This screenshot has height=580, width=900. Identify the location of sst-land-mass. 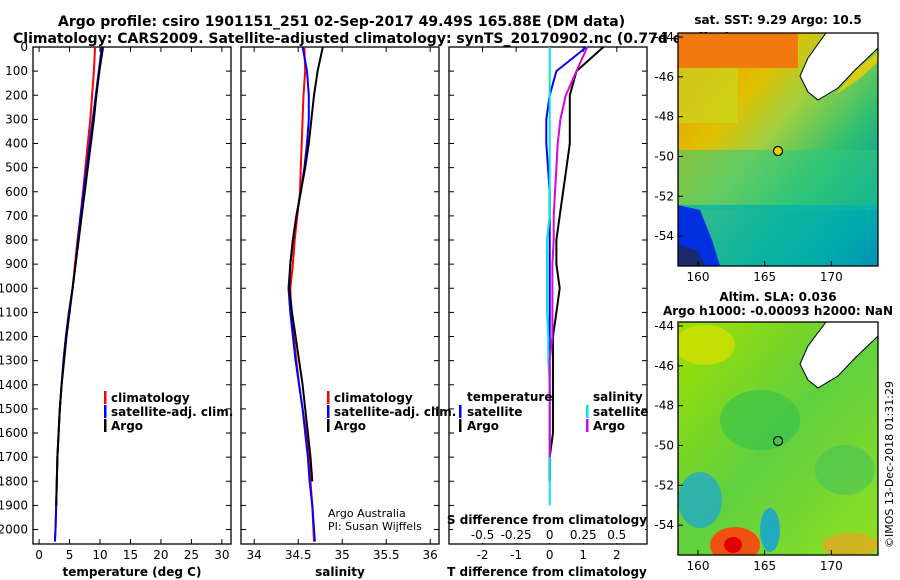
(838, 67).